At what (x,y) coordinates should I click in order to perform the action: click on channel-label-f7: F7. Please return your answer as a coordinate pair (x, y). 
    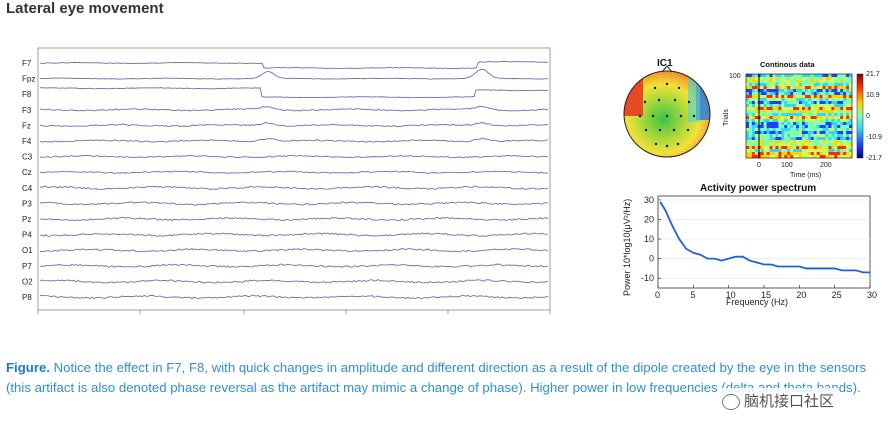
    Looking at the image, I should click on (27, 63).